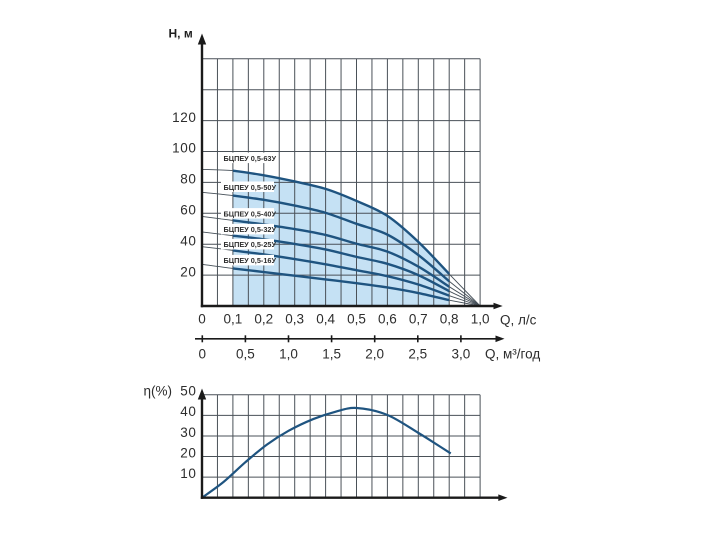  I want to click on svg-text: БЦПЕУ 0,5-16У, so click(250, 260).